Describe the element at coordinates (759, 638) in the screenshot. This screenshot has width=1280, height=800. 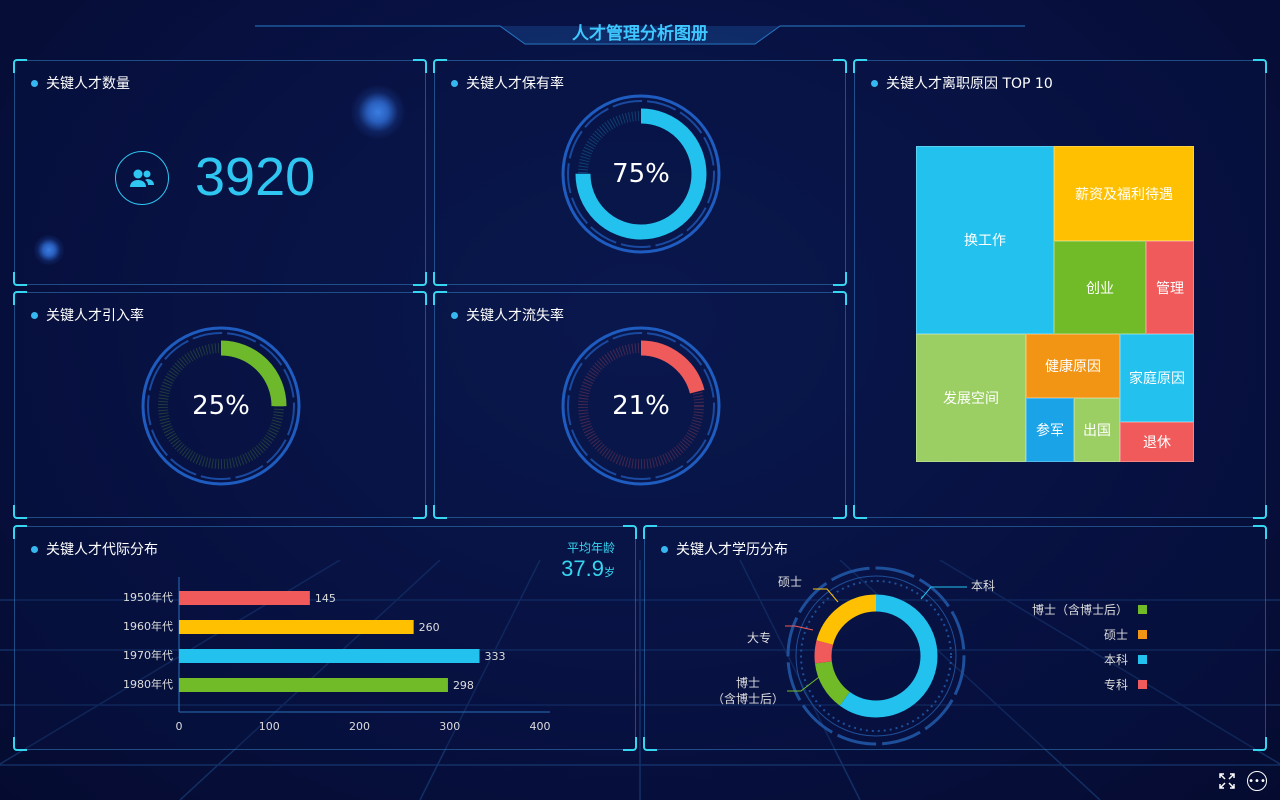
I see `callout-dazhuan: 大专` at that location.